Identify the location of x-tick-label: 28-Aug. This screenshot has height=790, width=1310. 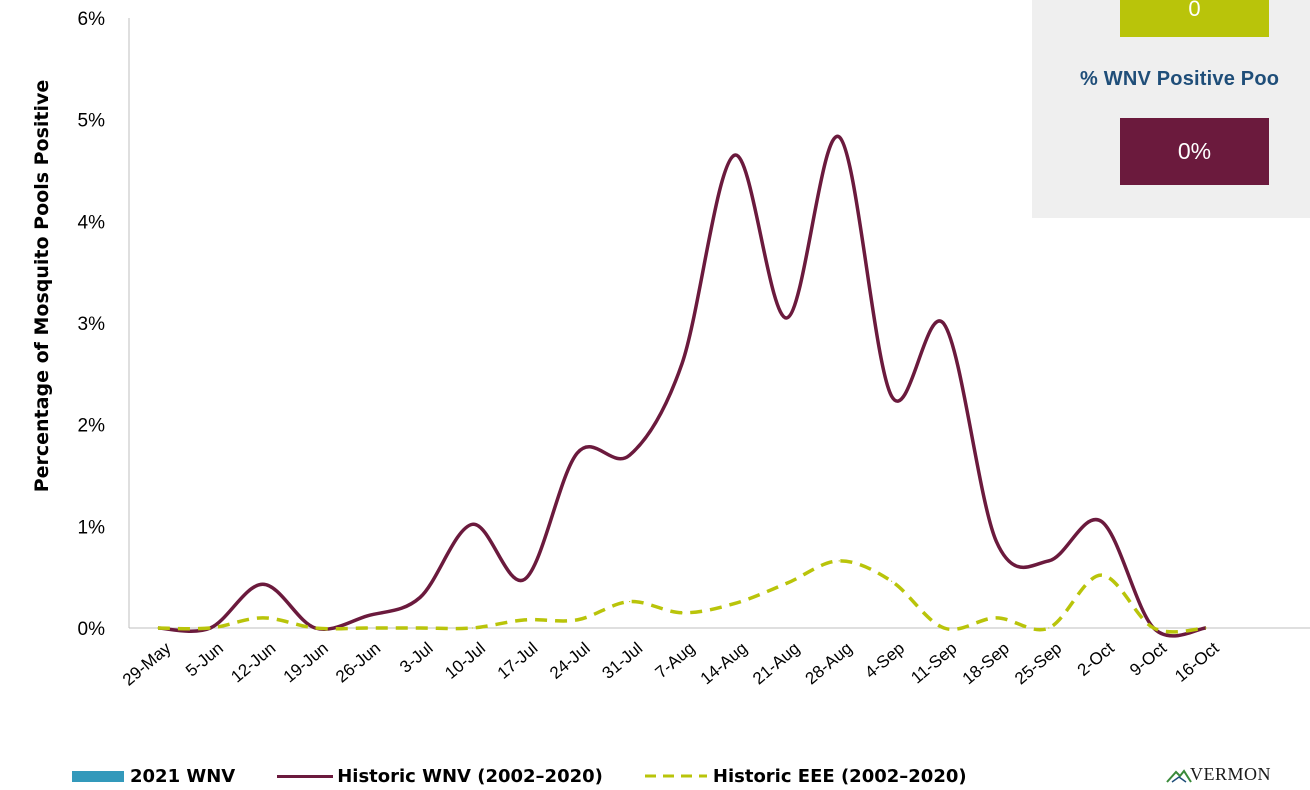
(829, 664).